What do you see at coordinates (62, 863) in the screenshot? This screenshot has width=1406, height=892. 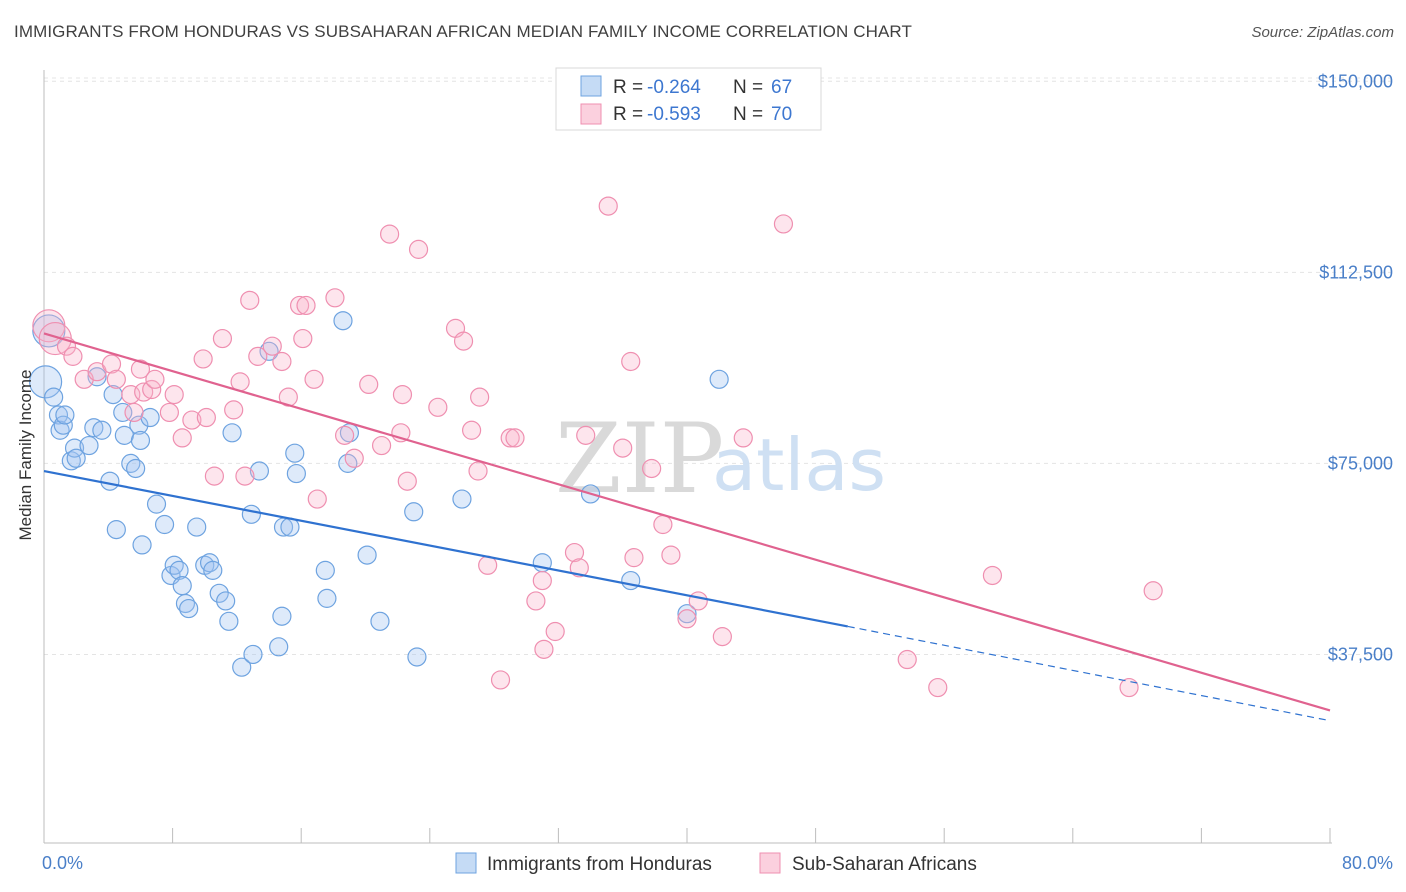 I see `x-tick-label-min: 0.0%` at bounding box center [62, 863].